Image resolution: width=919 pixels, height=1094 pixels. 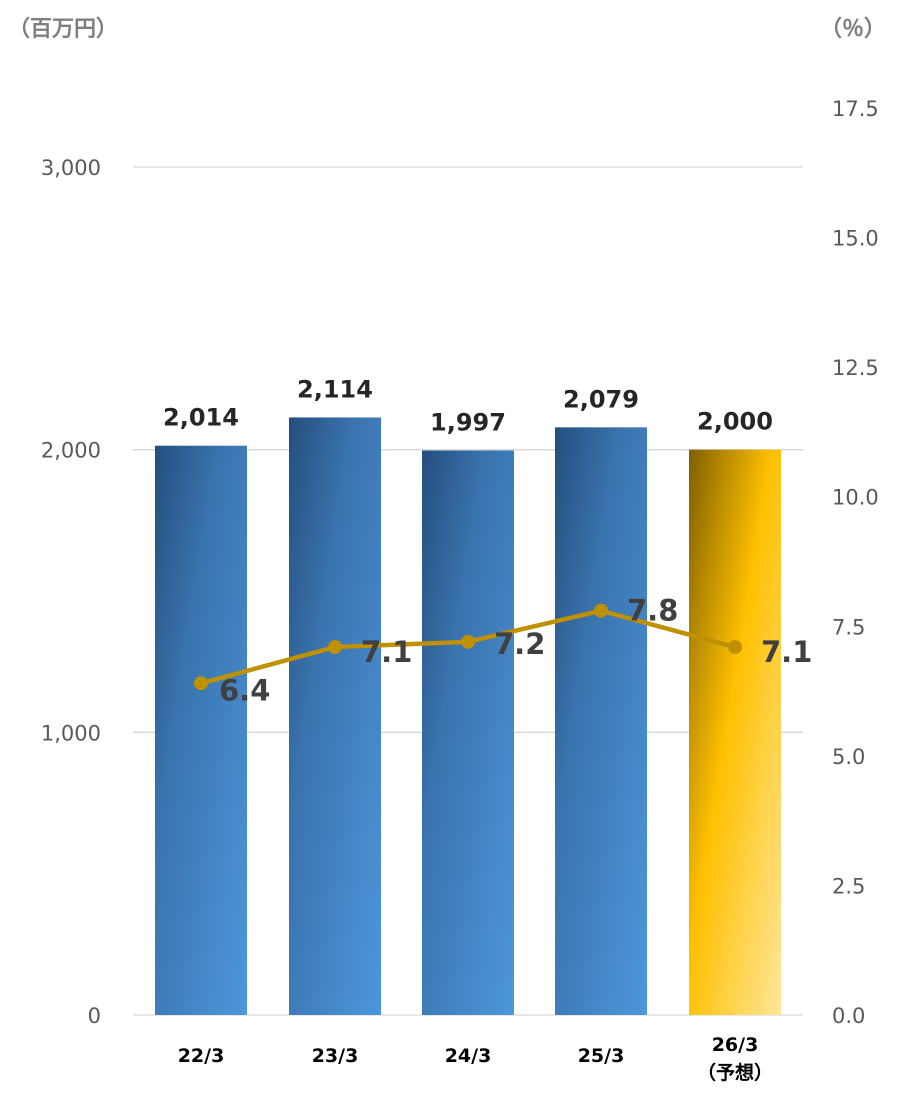 I want to click on x-tick-label: 22/3, so click(x=201, y=1056).